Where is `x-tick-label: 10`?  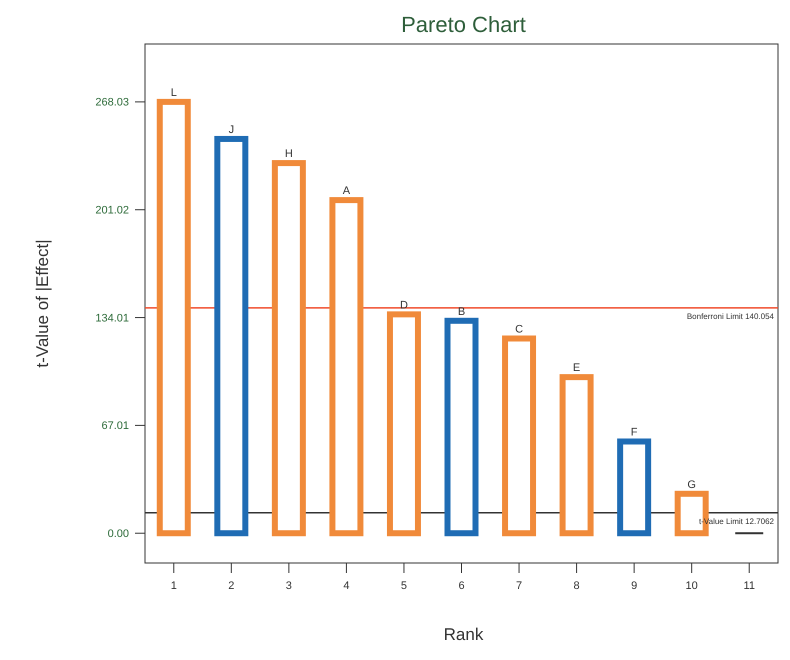
x-tick-label: 10 is located at coordinates (692, 586).